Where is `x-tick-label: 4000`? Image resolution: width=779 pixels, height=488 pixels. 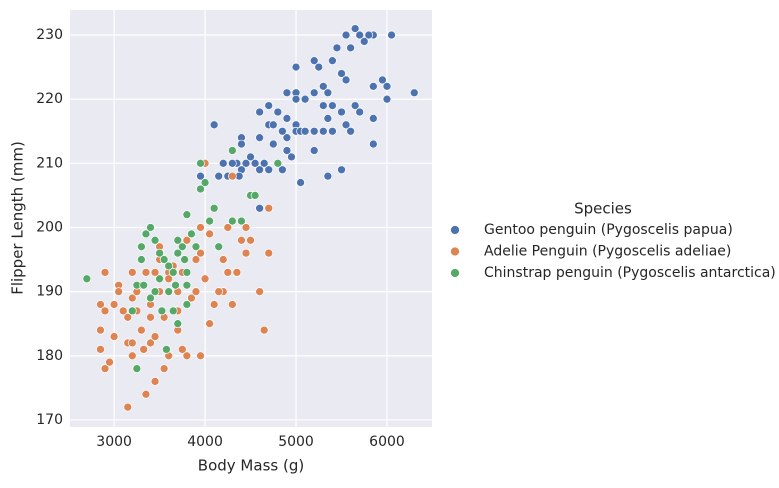 x-tick-label: 4000 is located at coordinates (205, 442).